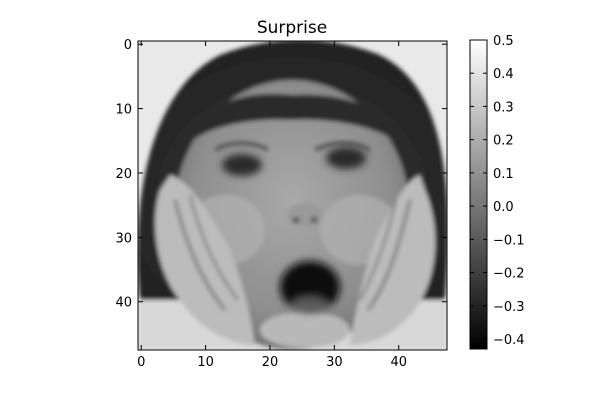  Describe the element at coordinates (123, 110) in the screenshot. I see `y-tick-label: 10` at that location.